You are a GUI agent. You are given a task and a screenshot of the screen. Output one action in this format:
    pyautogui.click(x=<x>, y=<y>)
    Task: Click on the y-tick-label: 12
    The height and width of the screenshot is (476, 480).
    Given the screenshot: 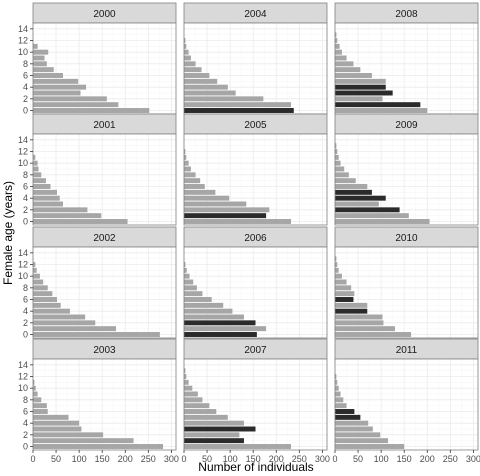 What is the action you would take?
    pyautogui.click(x=23, y=265)
    